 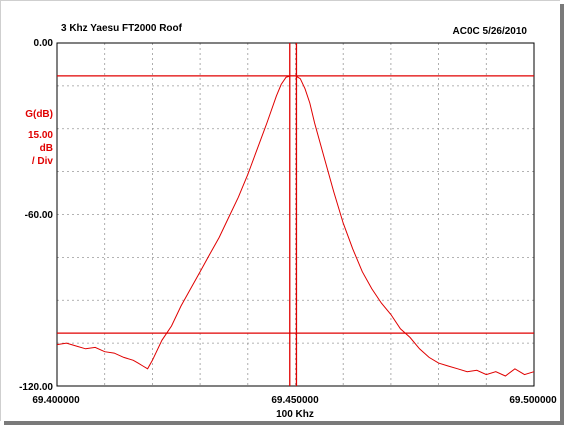 What do you see at coordinates (39, 215) in the screenshot?
I see `y-tick-label: -60.00` at bounding box center [39, 215].